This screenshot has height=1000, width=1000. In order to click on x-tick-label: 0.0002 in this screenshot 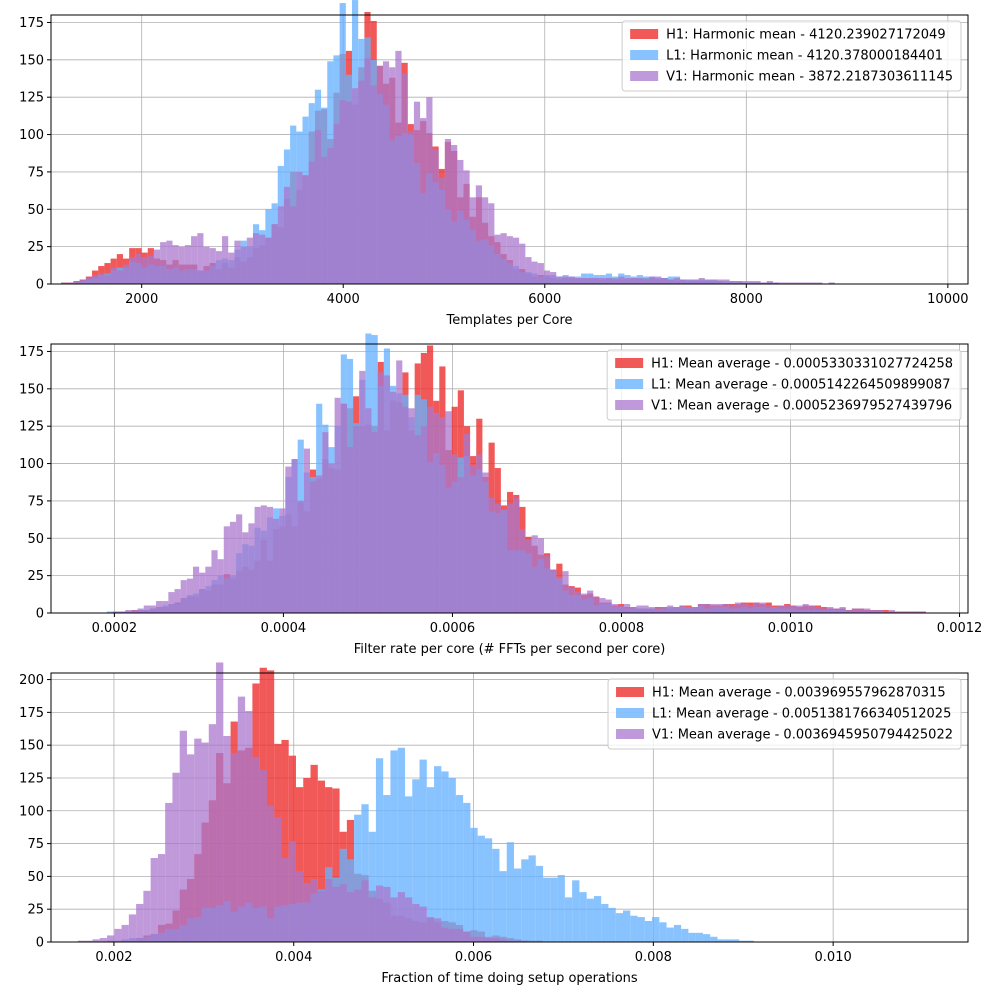, I will do `click(115, 628)`.